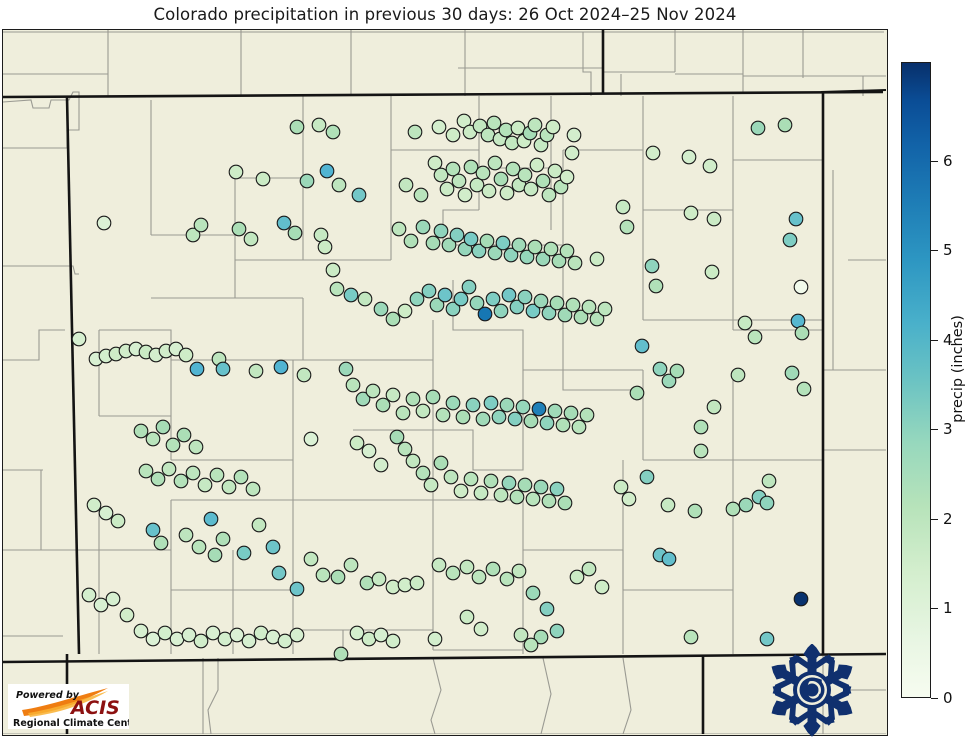  What do you see at coordinates (934, 609) in the screenshot?
I see `colorbar-tick-mark` at bounding box center [934, 609].